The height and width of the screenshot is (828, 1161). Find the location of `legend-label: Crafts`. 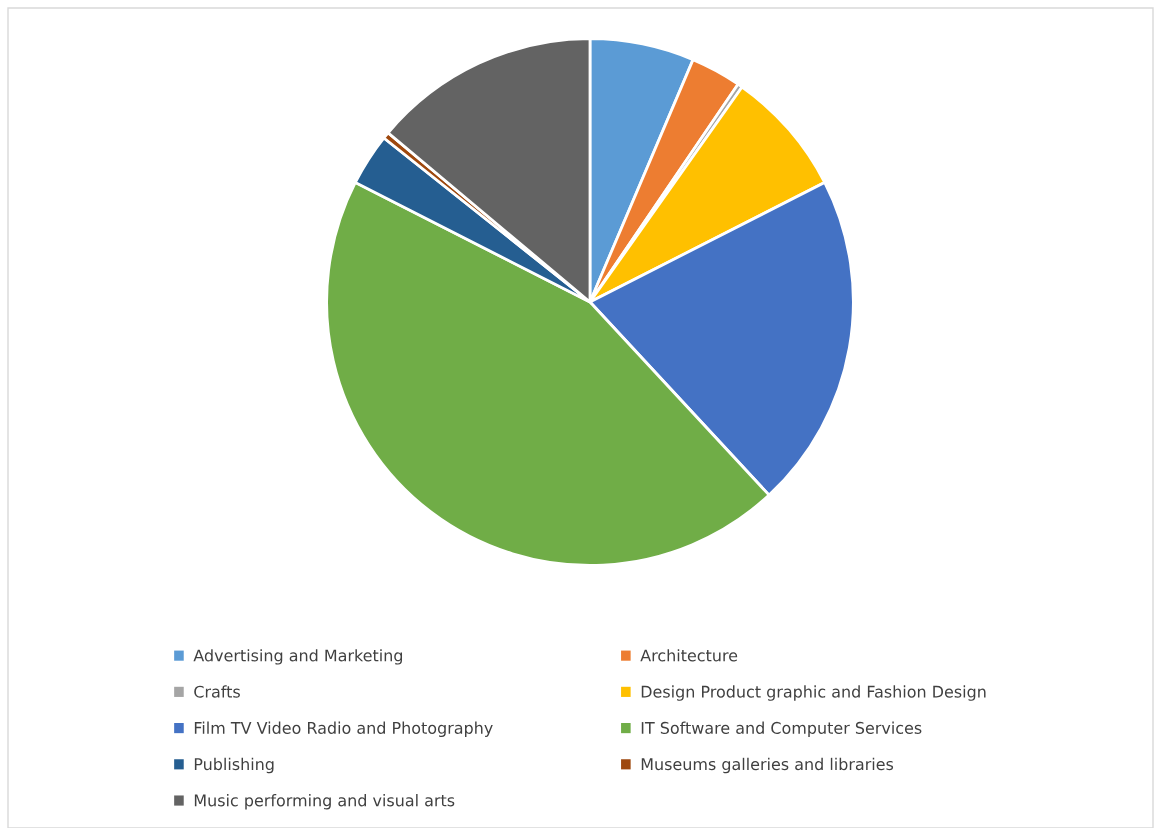

legend-label: Crafts is located at coordinates (217, 691).